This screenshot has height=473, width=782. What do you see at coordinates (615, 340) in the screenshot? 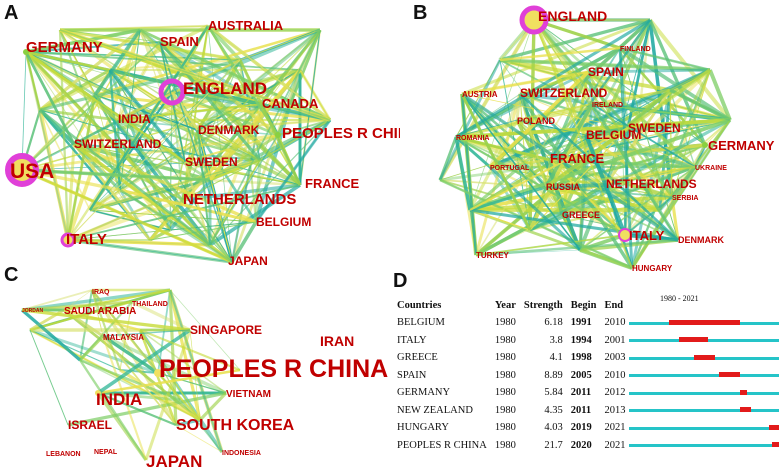
I see `cell-end: 2001` at bounding box center [615, 340].